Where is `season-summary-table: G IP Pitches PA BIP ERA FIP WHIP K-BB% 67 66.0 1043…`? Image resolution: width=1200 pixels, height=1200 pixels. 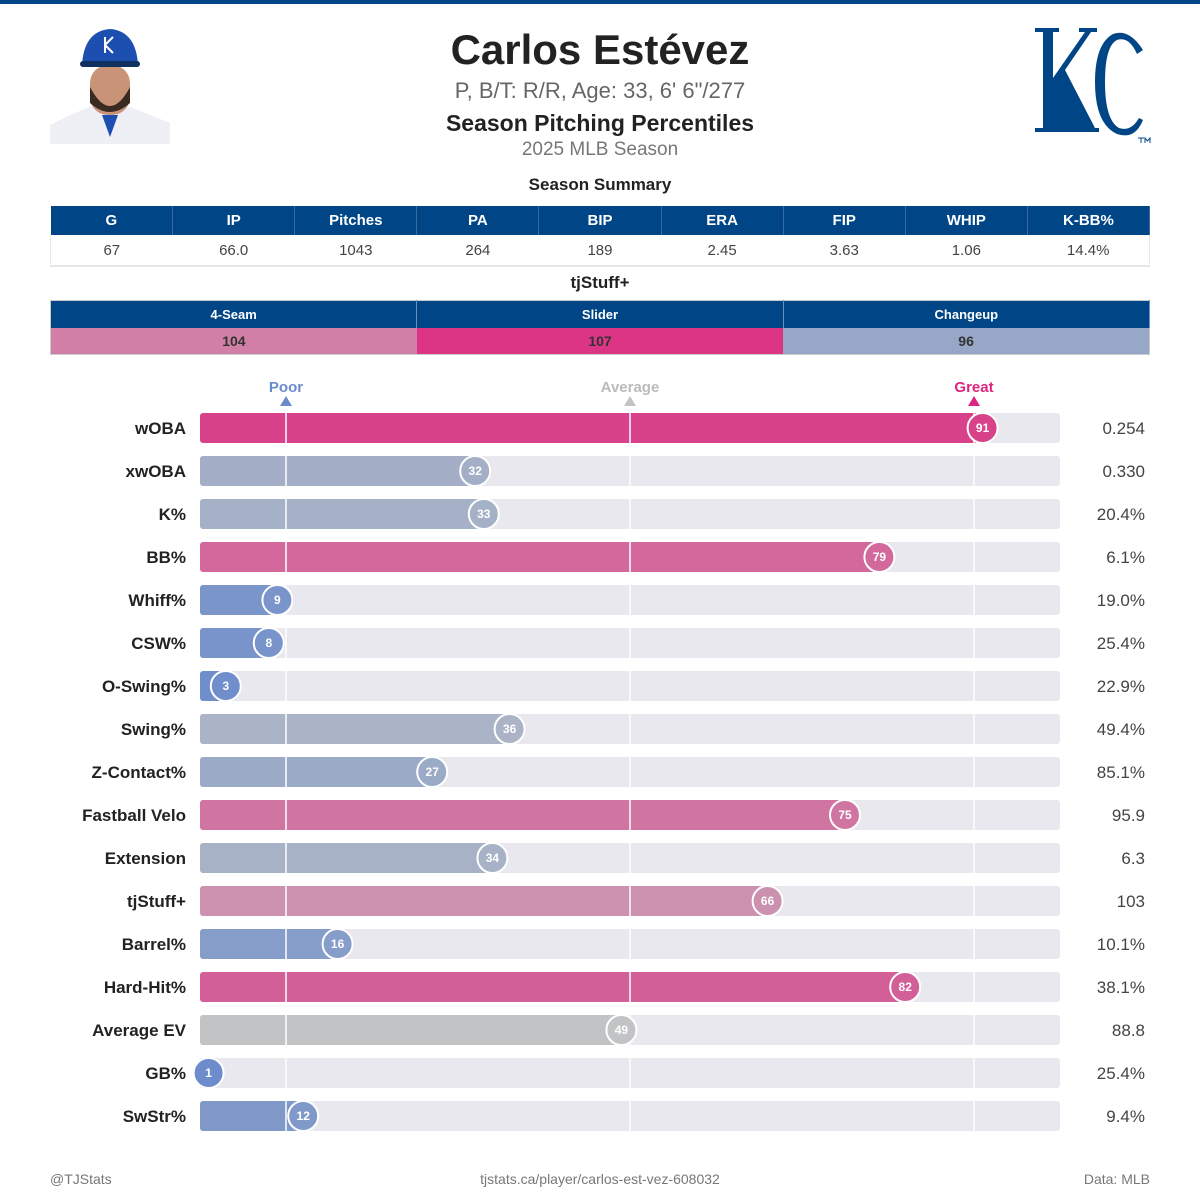
season-summary-table: G IP Pitches PA BIP ERA FIP WHIP K-BB% 67 66.0 1043… is located at coordinates (600, 236).